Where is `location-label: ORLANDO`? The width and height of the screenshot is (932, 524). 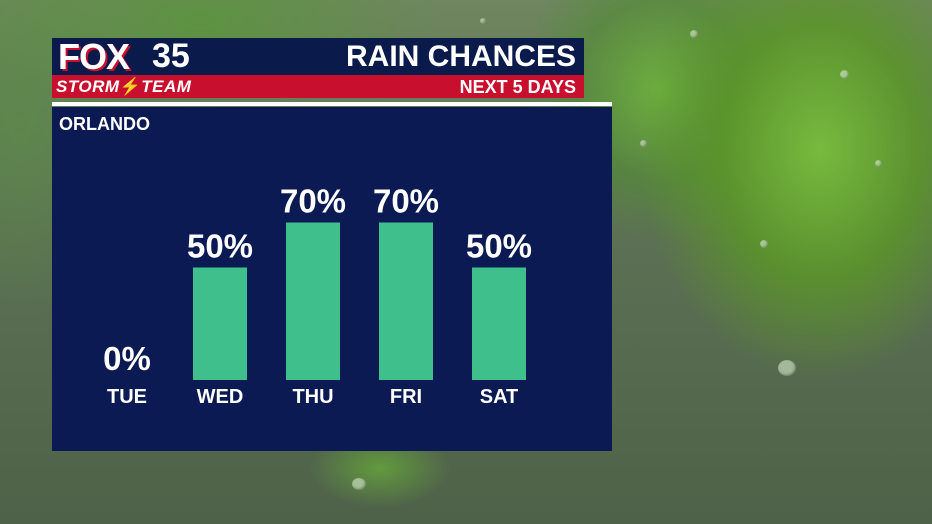 location-label: ORLANDO is located at coordinates (104, 124).